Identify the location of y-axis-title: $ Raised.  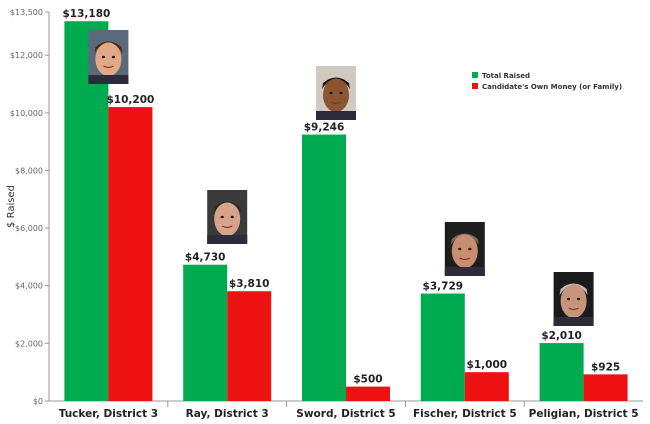
(11, 206).